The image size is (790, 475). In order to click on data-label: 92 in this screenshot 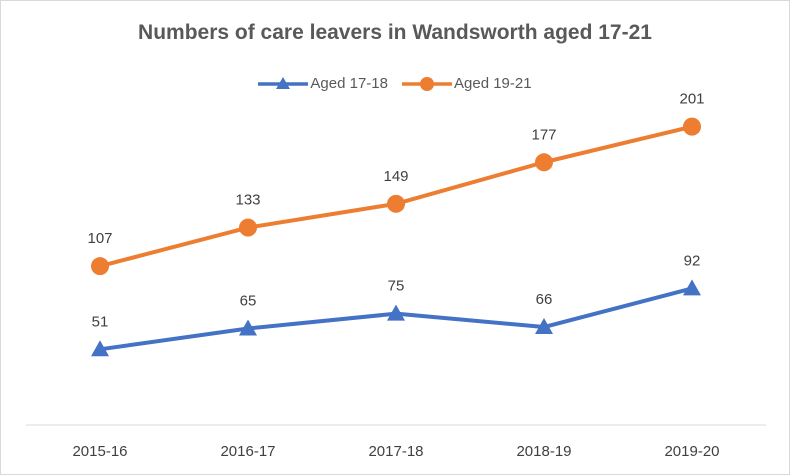, I will do `click(692, 260)`.